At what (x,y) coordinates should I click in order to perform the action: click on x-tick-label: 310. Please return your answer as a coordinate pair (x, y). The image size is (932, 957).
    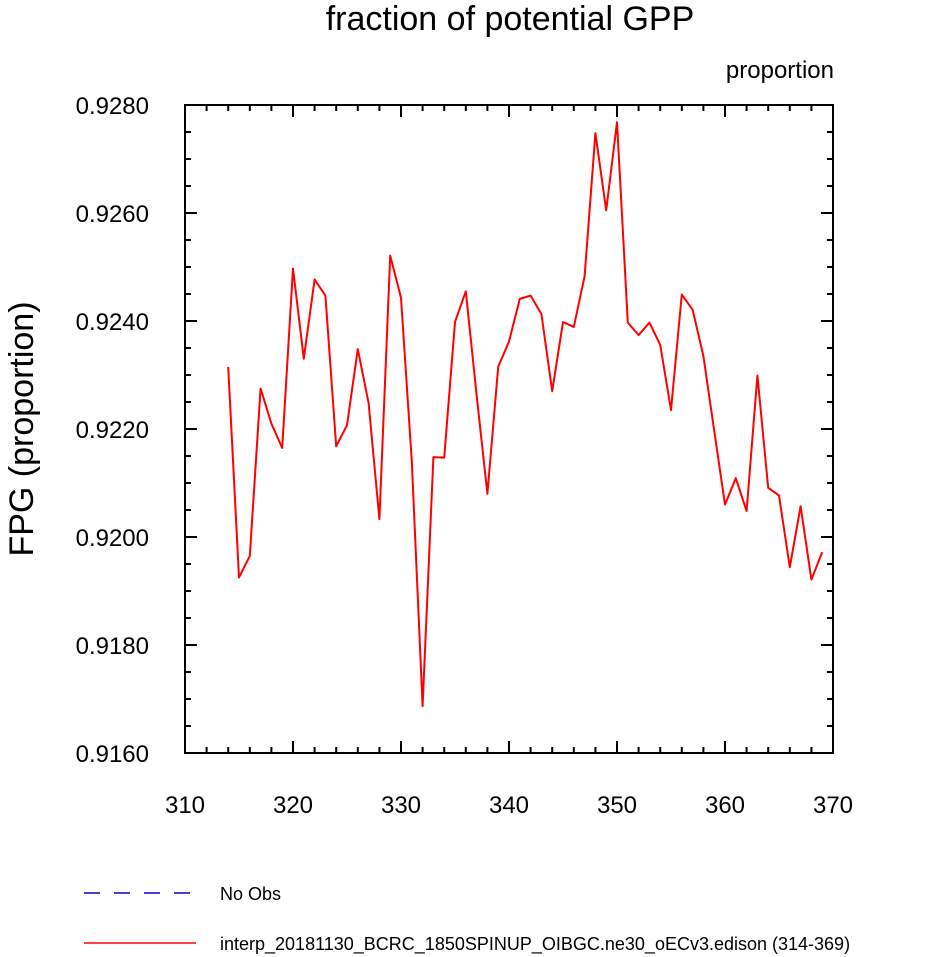
    Looking at the image, I should click on (185, 805).